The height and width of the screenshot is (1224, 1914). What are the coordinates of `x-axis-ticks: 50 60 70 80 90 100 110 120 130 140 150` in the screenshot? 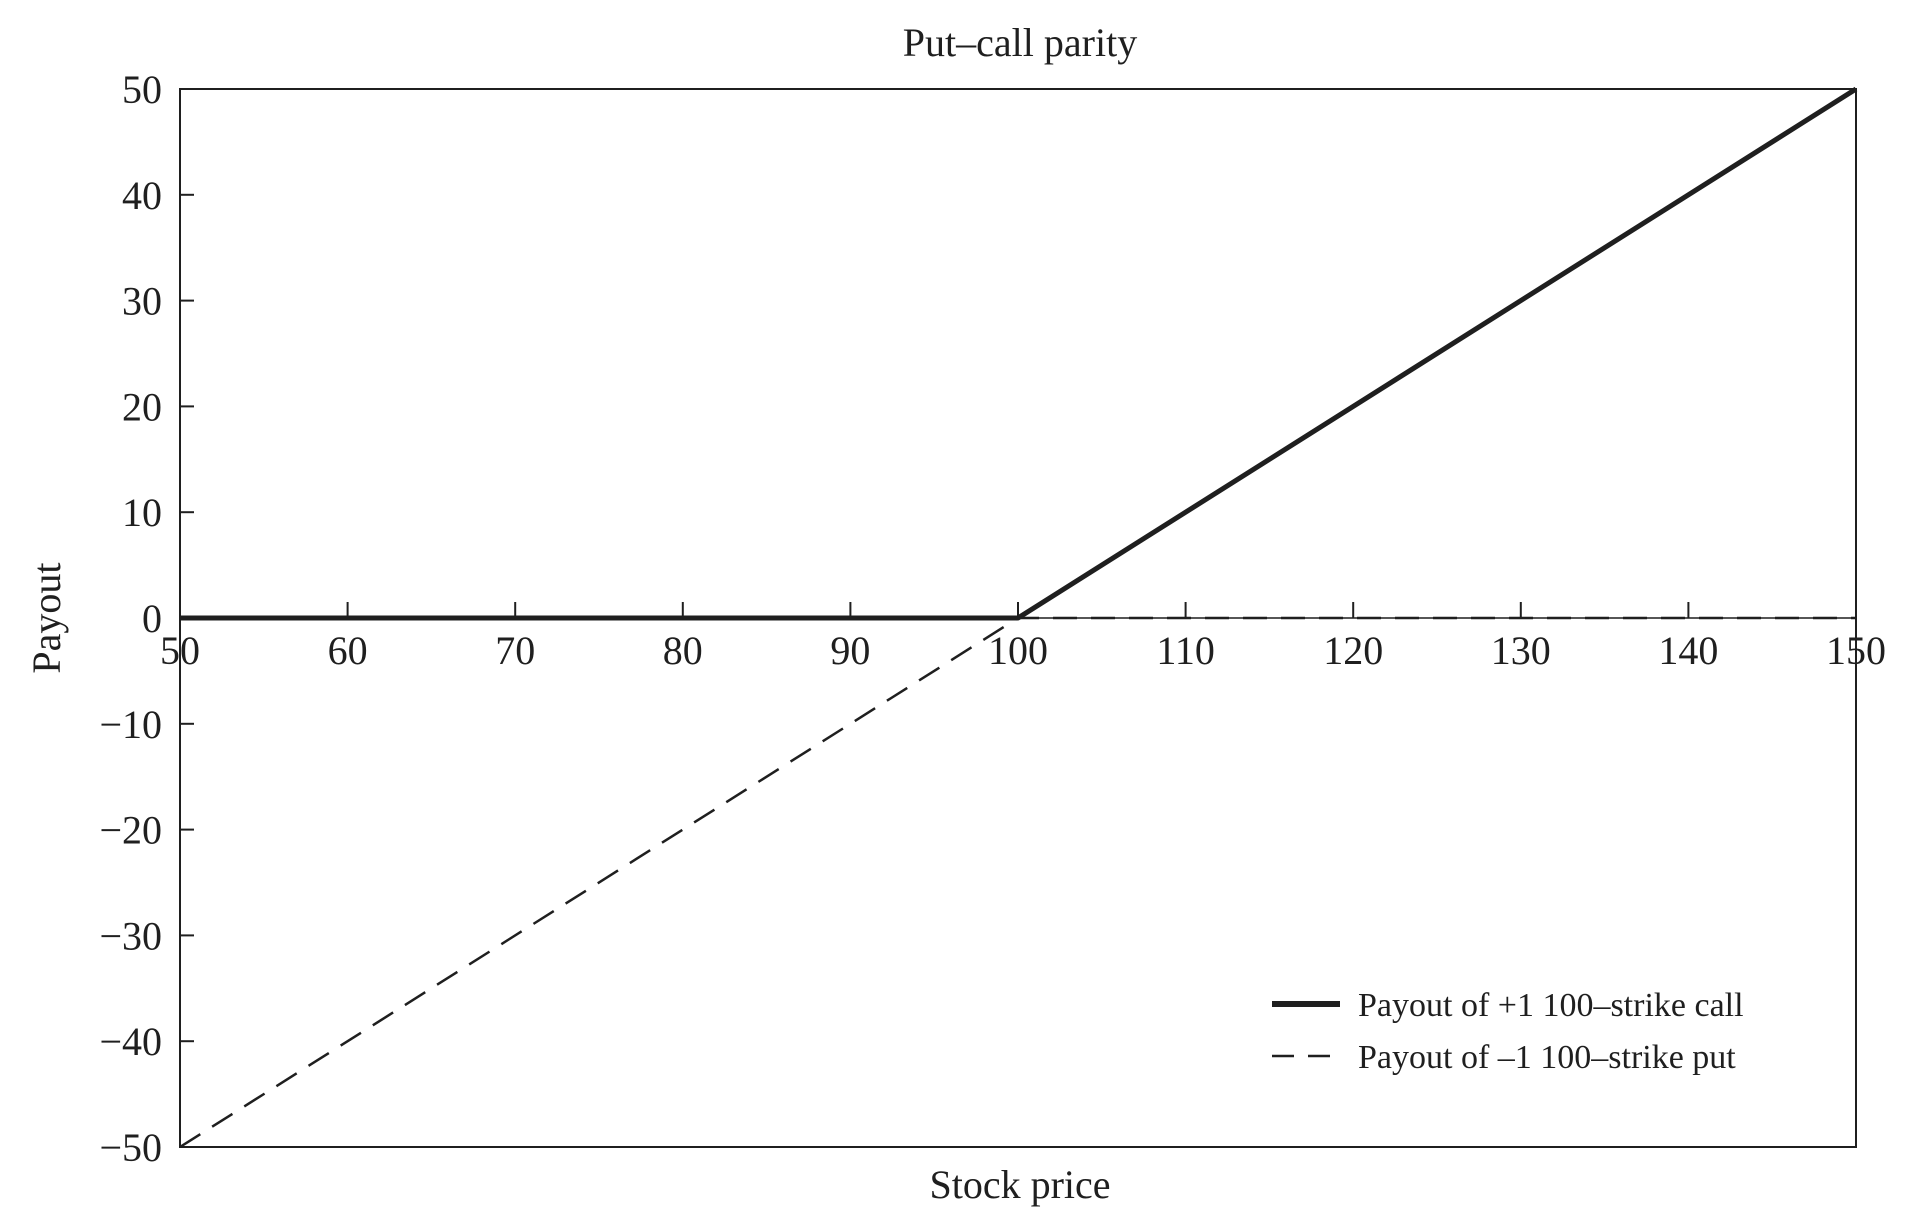 It's located at (1023, 637).